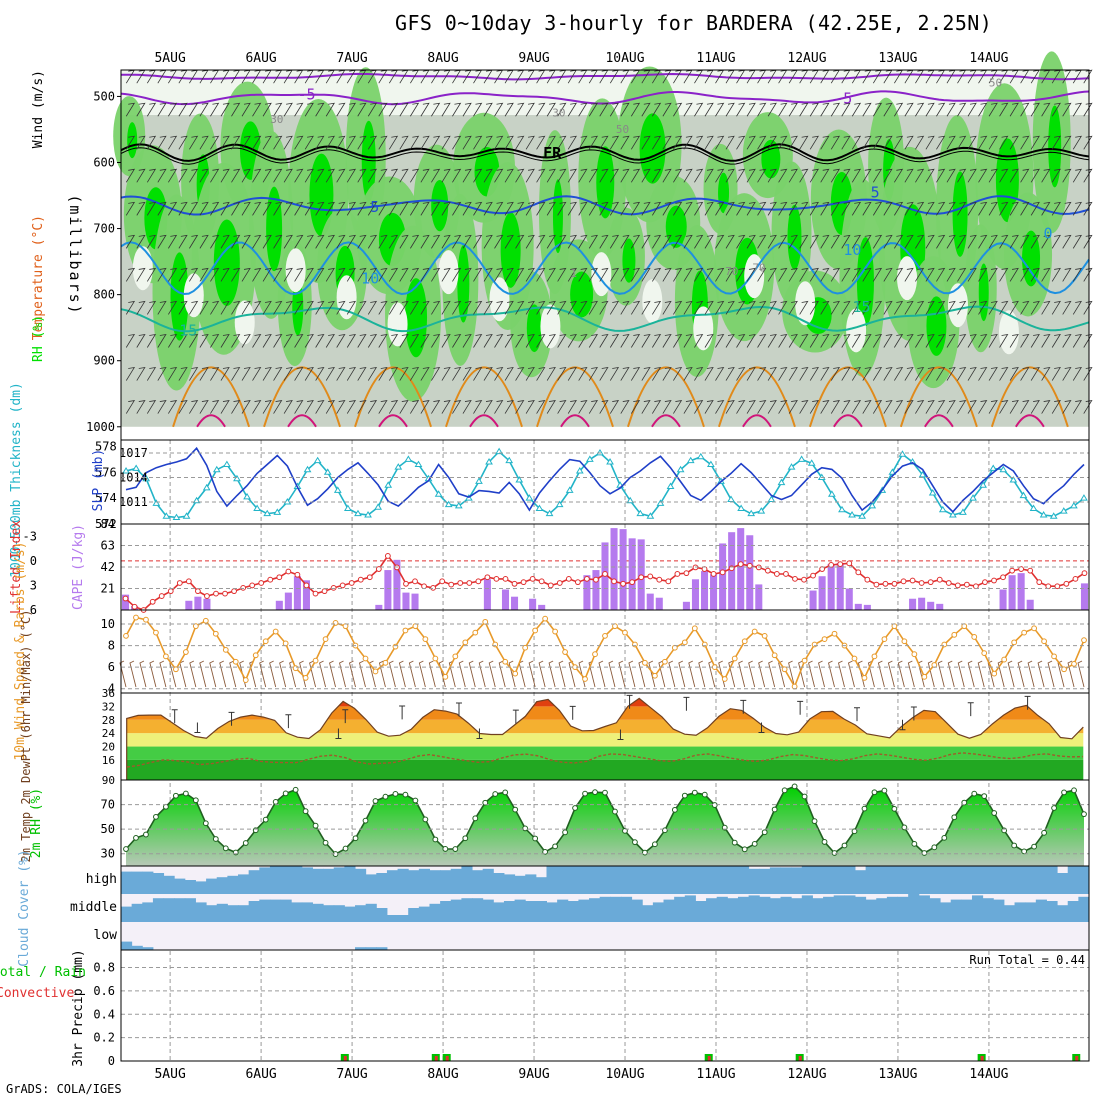 The width and height of the screenshot is (1100, 1100). I want to click on y-axis-label: 3hr Precip (mm), so click(78, 1007).